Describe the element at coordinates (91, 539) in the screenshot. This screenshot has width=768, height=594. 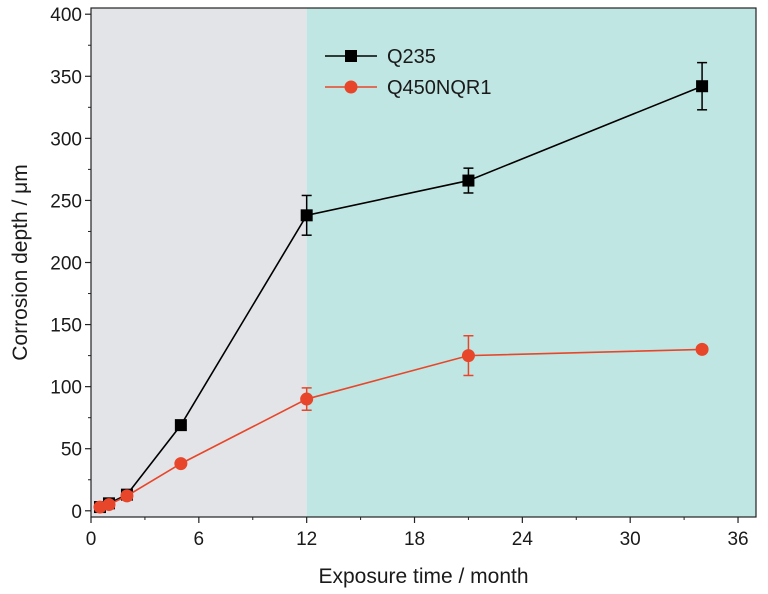
I see `x-tick-label: 0` at that location.